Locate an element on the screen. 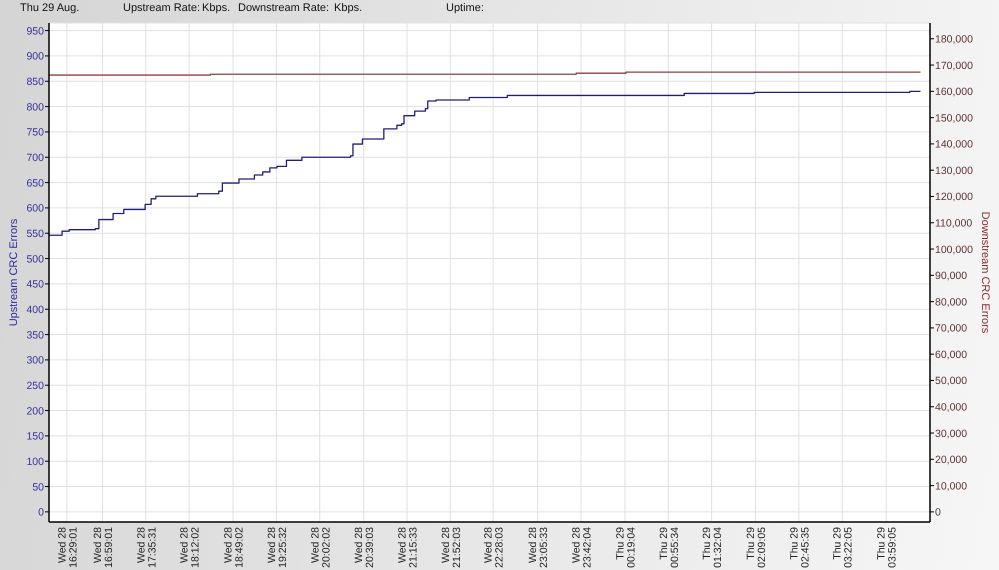 This screenshot has height=570, width=999. x-tick-label: Thu 29 00:19:04 is located at coordinates (626, 547).